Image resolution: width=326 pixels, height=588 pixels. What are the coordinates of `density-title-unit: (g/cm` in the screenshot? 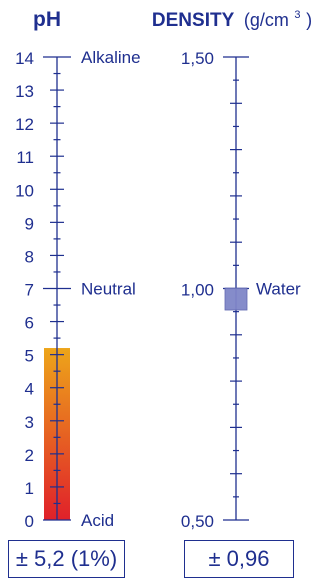 It's located at (266, 20).